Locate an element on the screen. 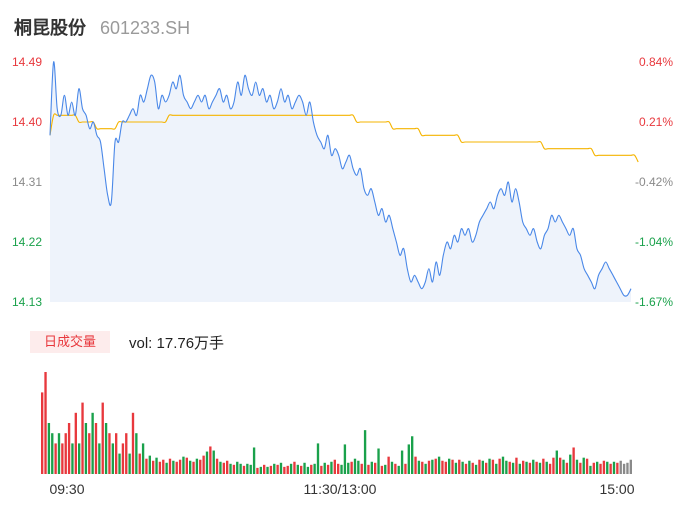  pct-tick-label-2: -0.42% is located at coordinates (654, 182).